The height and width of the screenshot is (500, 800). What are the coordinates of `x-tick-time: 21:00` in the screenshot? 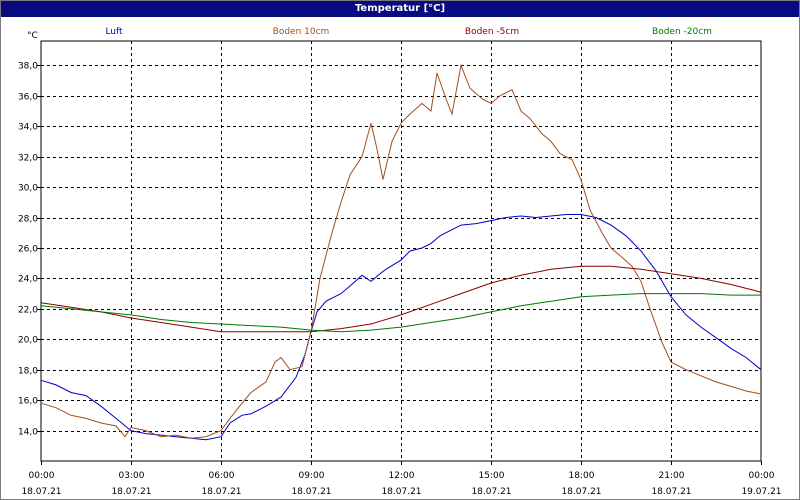 It's located at (672, 476).